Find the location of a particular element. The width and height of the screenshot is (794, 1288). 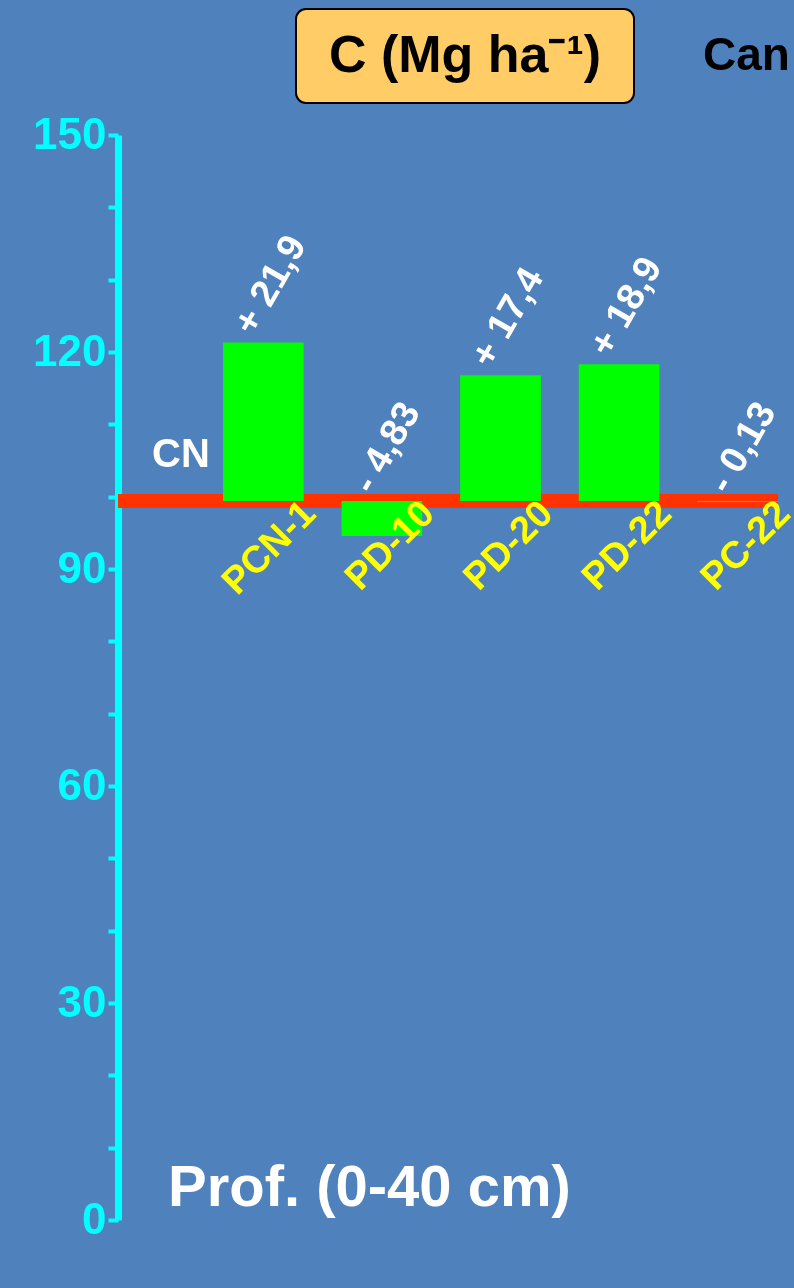

x-axis-title: Prof. (0-40 cm) is located at coordinates (369, 1185).